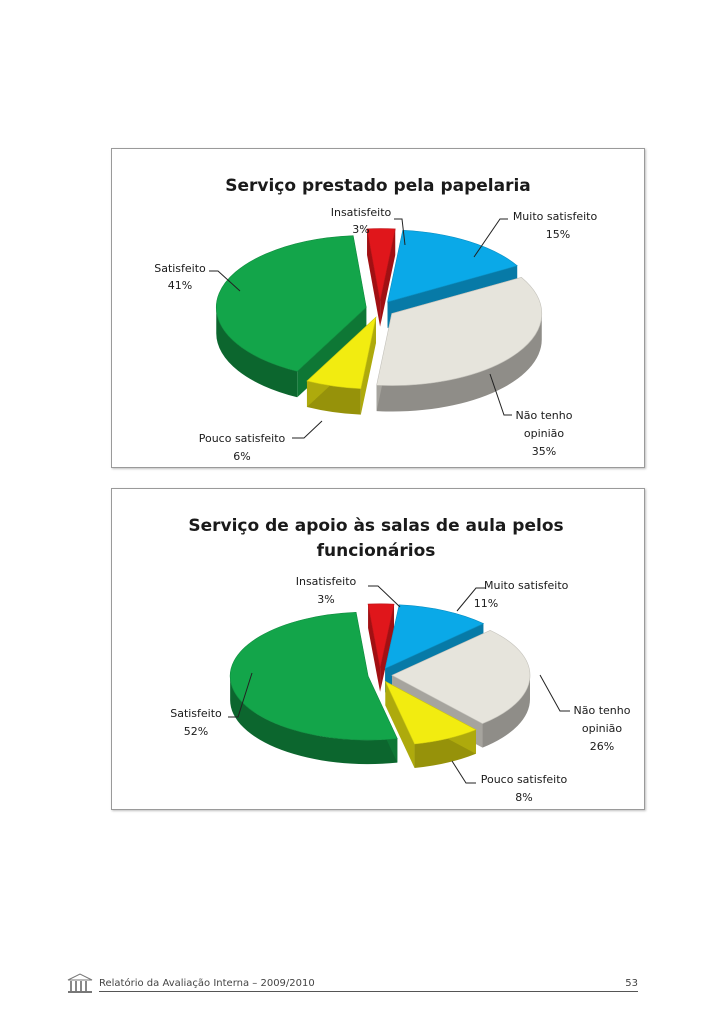  What do you see at coordinates (602, 746) in the screenshot?
I see `value-nao-tenho-opiniao: 26%` at bounding box center [602, 746].